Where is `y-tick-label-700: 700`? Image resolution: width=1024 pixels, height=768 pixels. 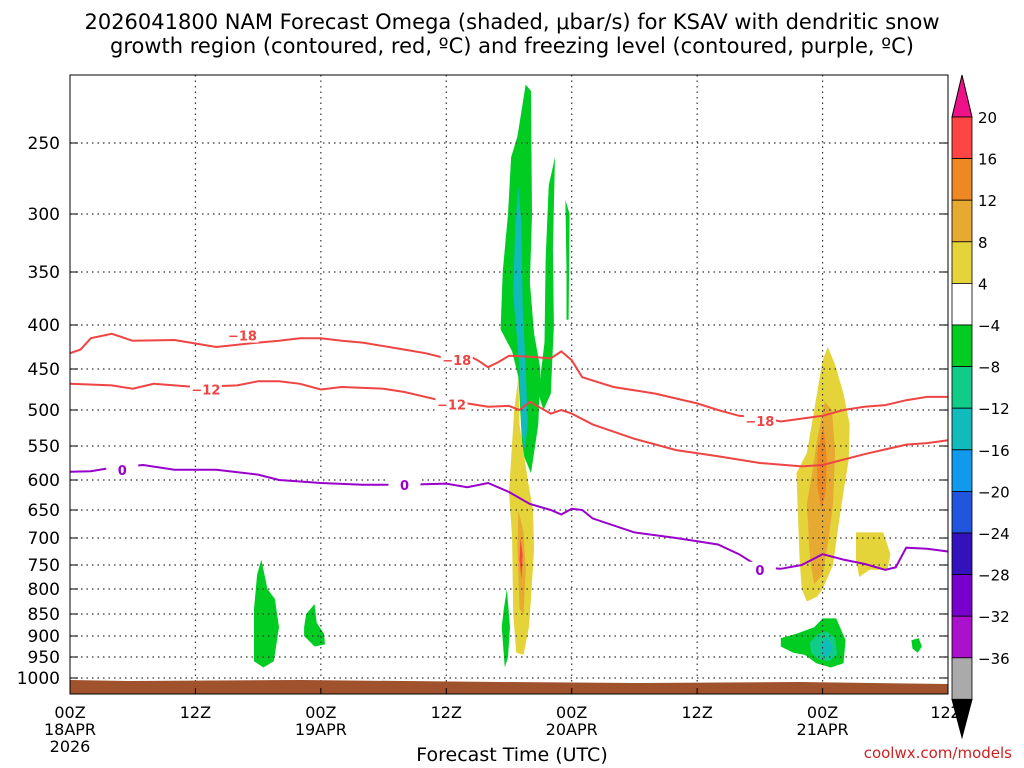 y-tick-label-700: 700 is located at coordinates (44, 539).